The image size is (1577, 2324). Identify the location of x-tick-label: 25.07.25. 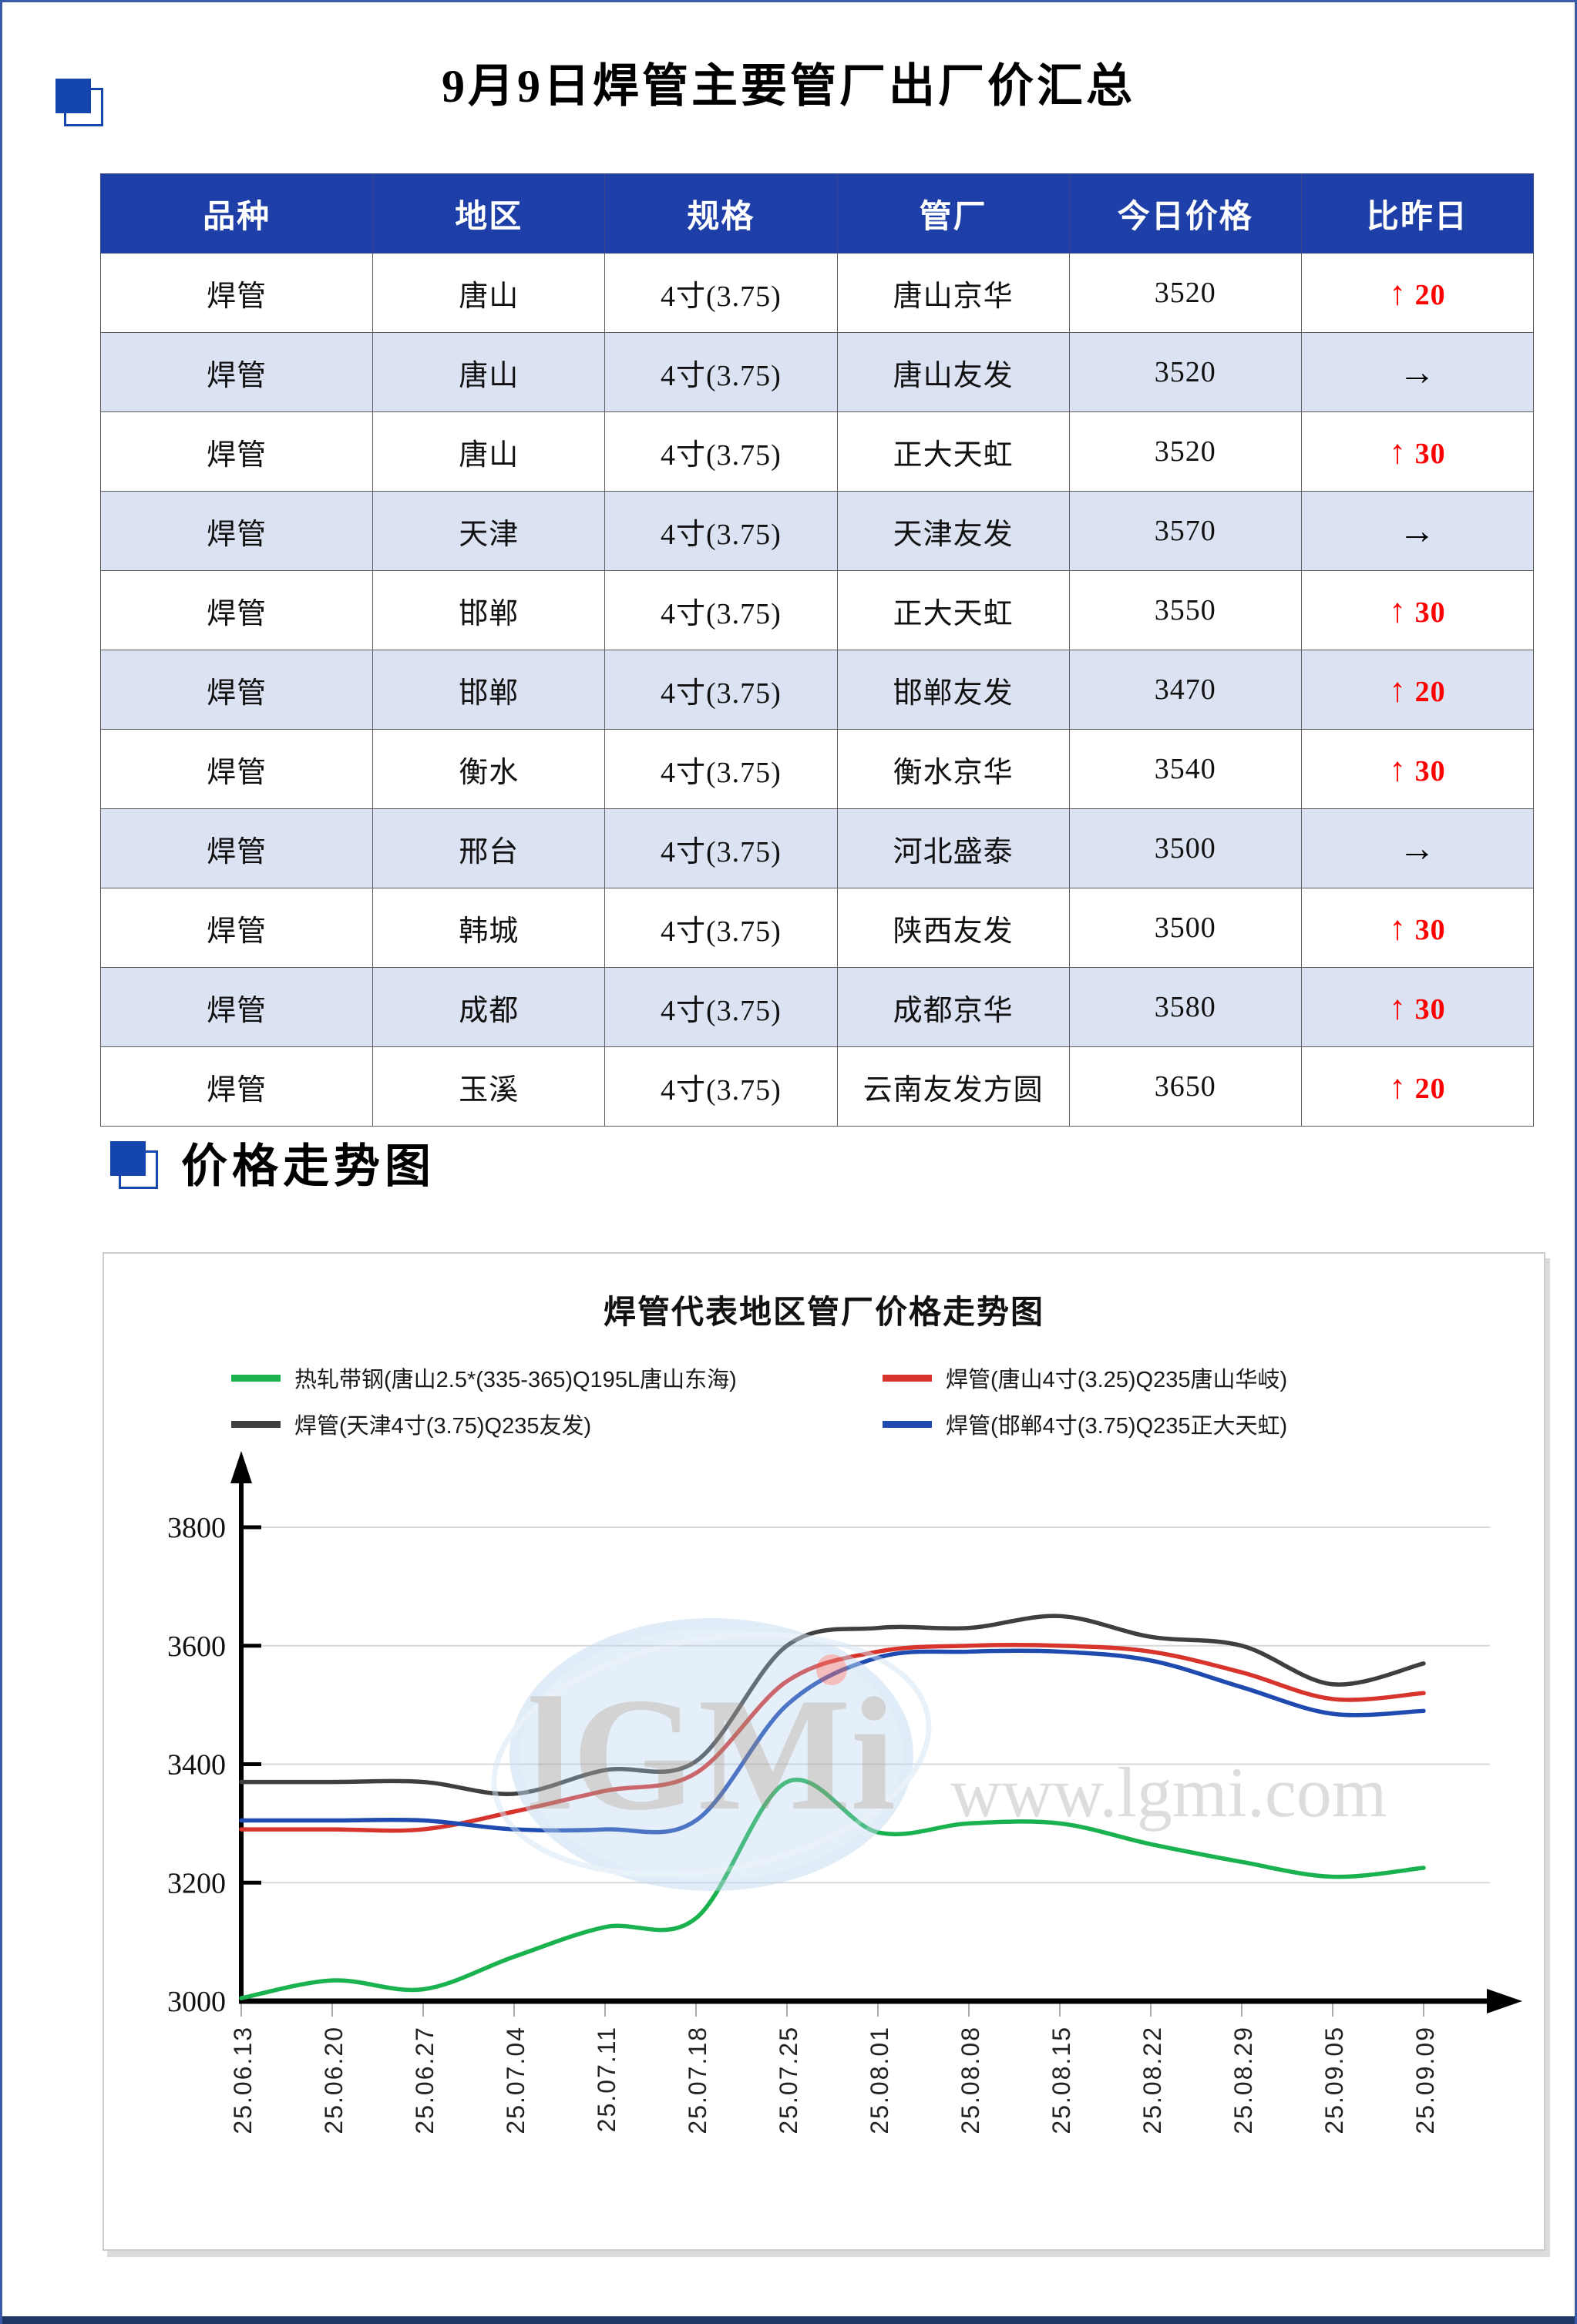
(788, 2080).